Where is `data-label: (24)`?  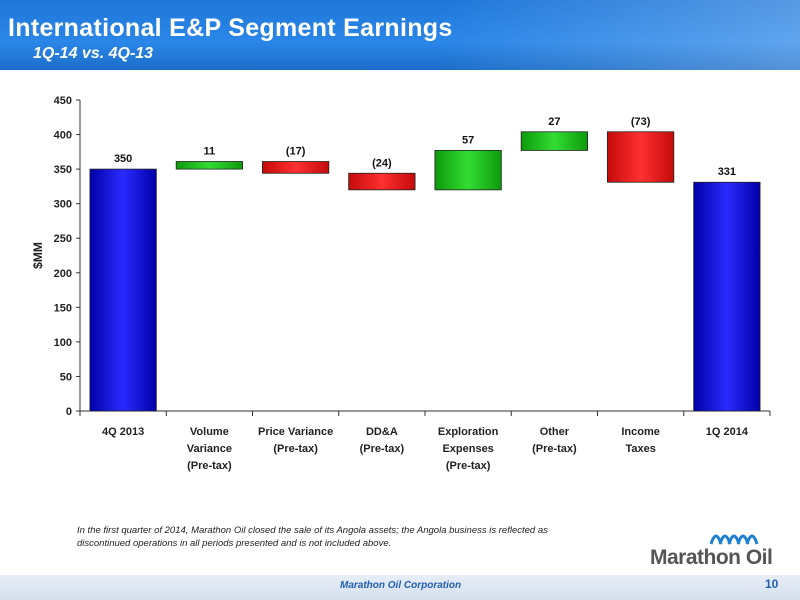
data-label: (24) is located at coordinates (382, 163).